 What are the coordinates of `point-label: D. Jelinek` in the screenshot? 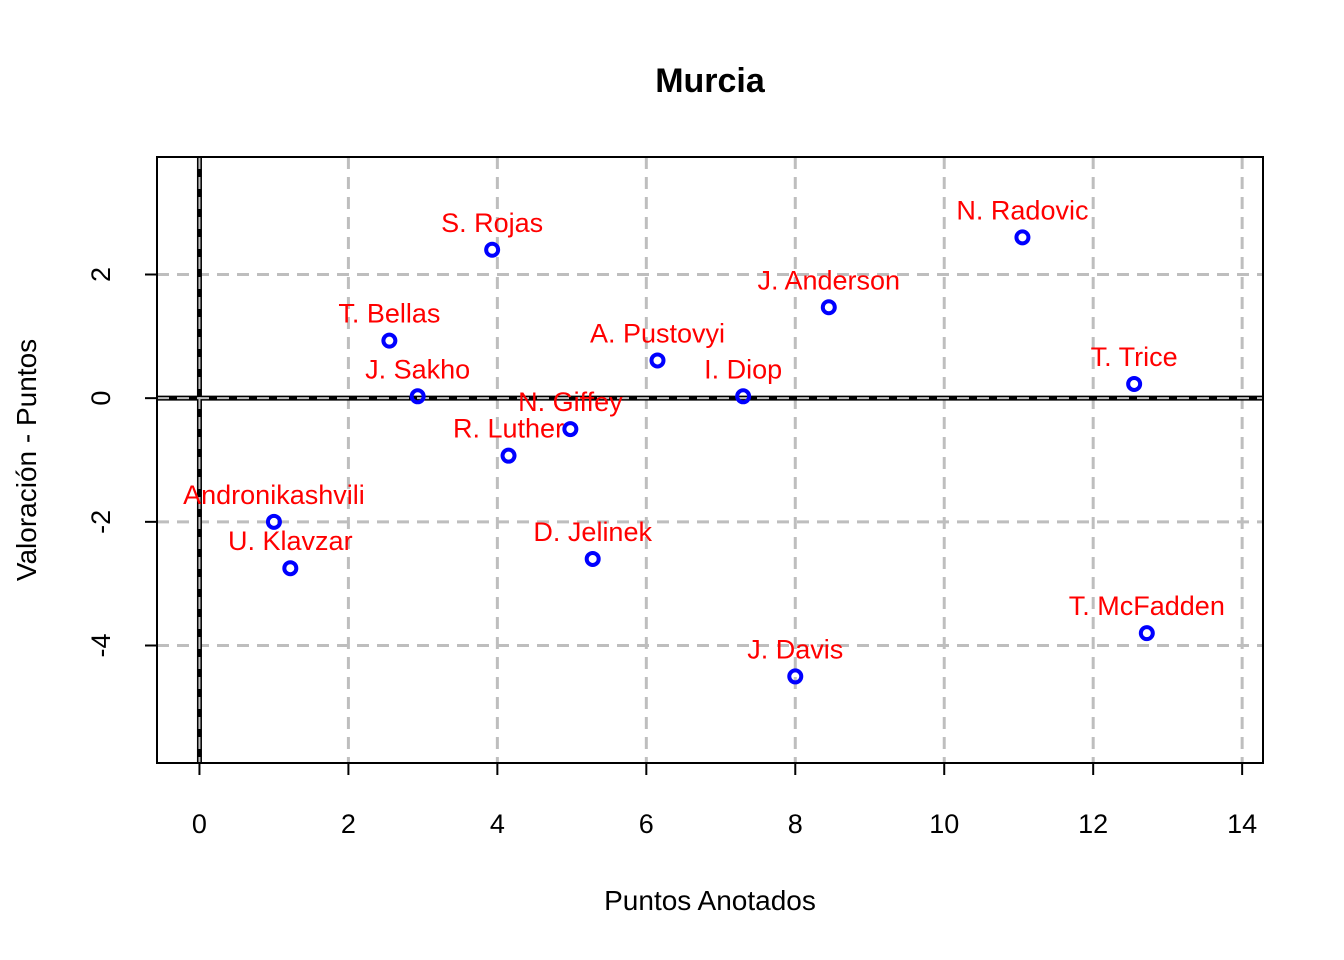 It's located at (592, 532).